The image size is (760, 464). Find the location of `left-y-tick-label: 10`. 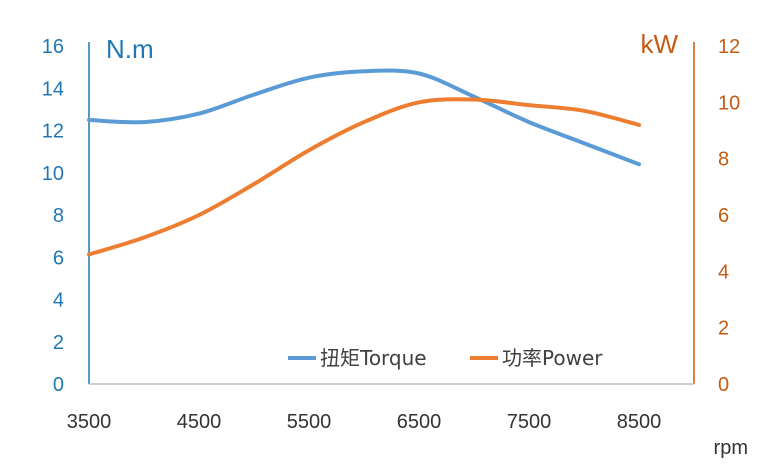

left-y-tick-label: 10 is located at coordinates (53, 174).